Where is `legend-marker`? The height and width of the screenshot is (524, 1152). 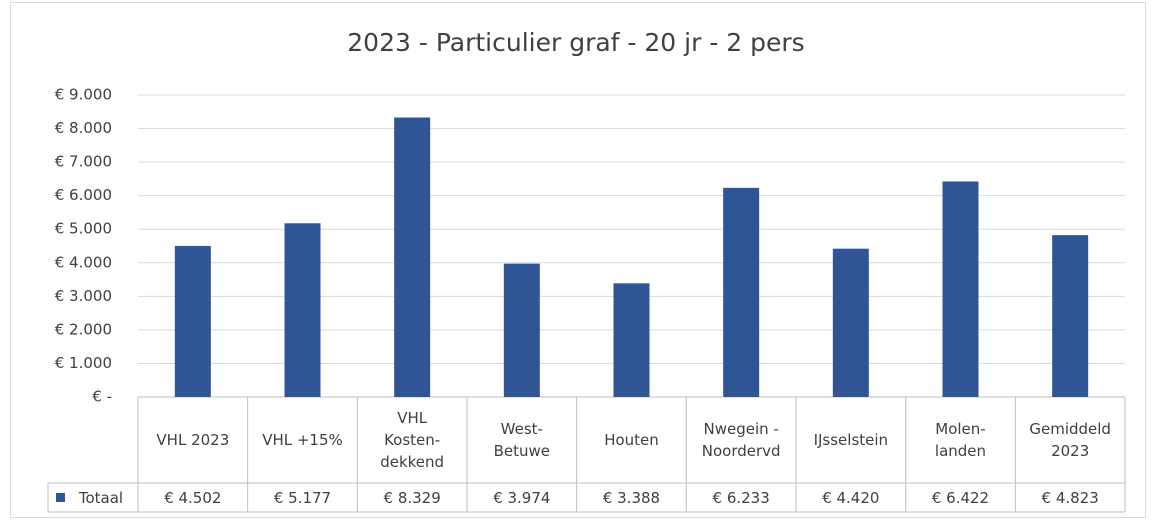 legend-marker is located at coordinates (60, 497).